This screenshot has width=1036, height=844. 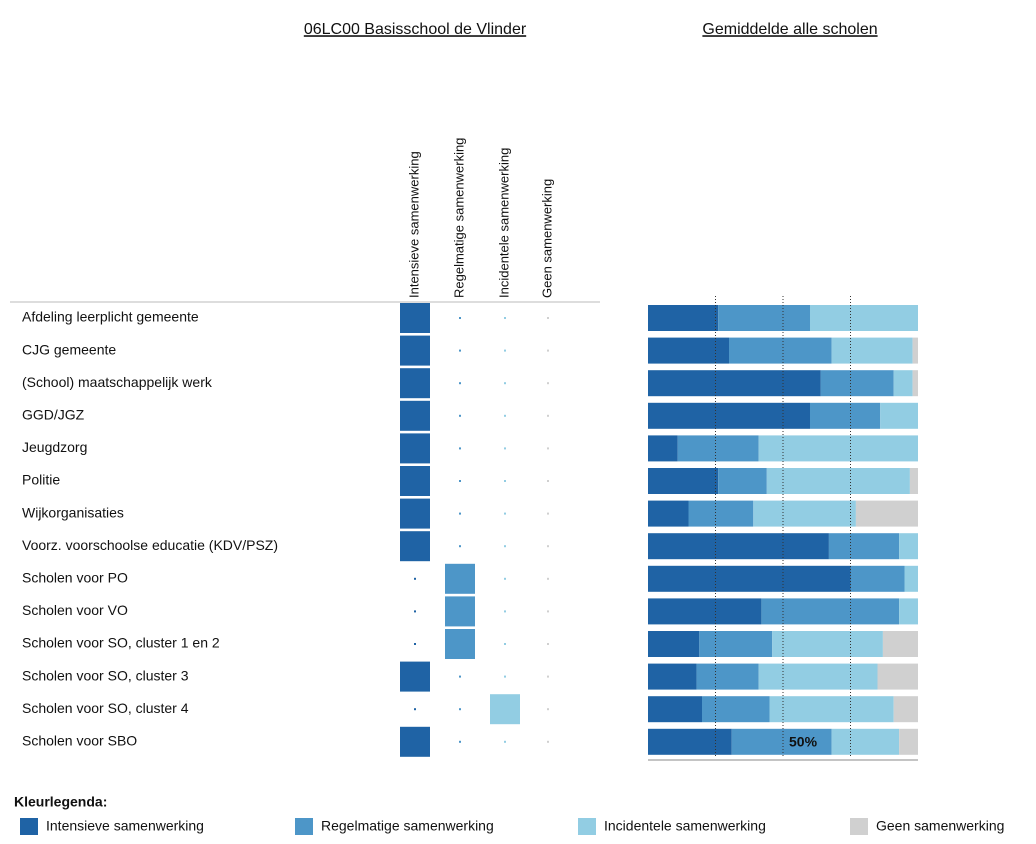 What do you see at coordinates (685, 826) in the screenshot?
I see `legend-label: Incidentele samenwerking` at bounding box center [685, 826].